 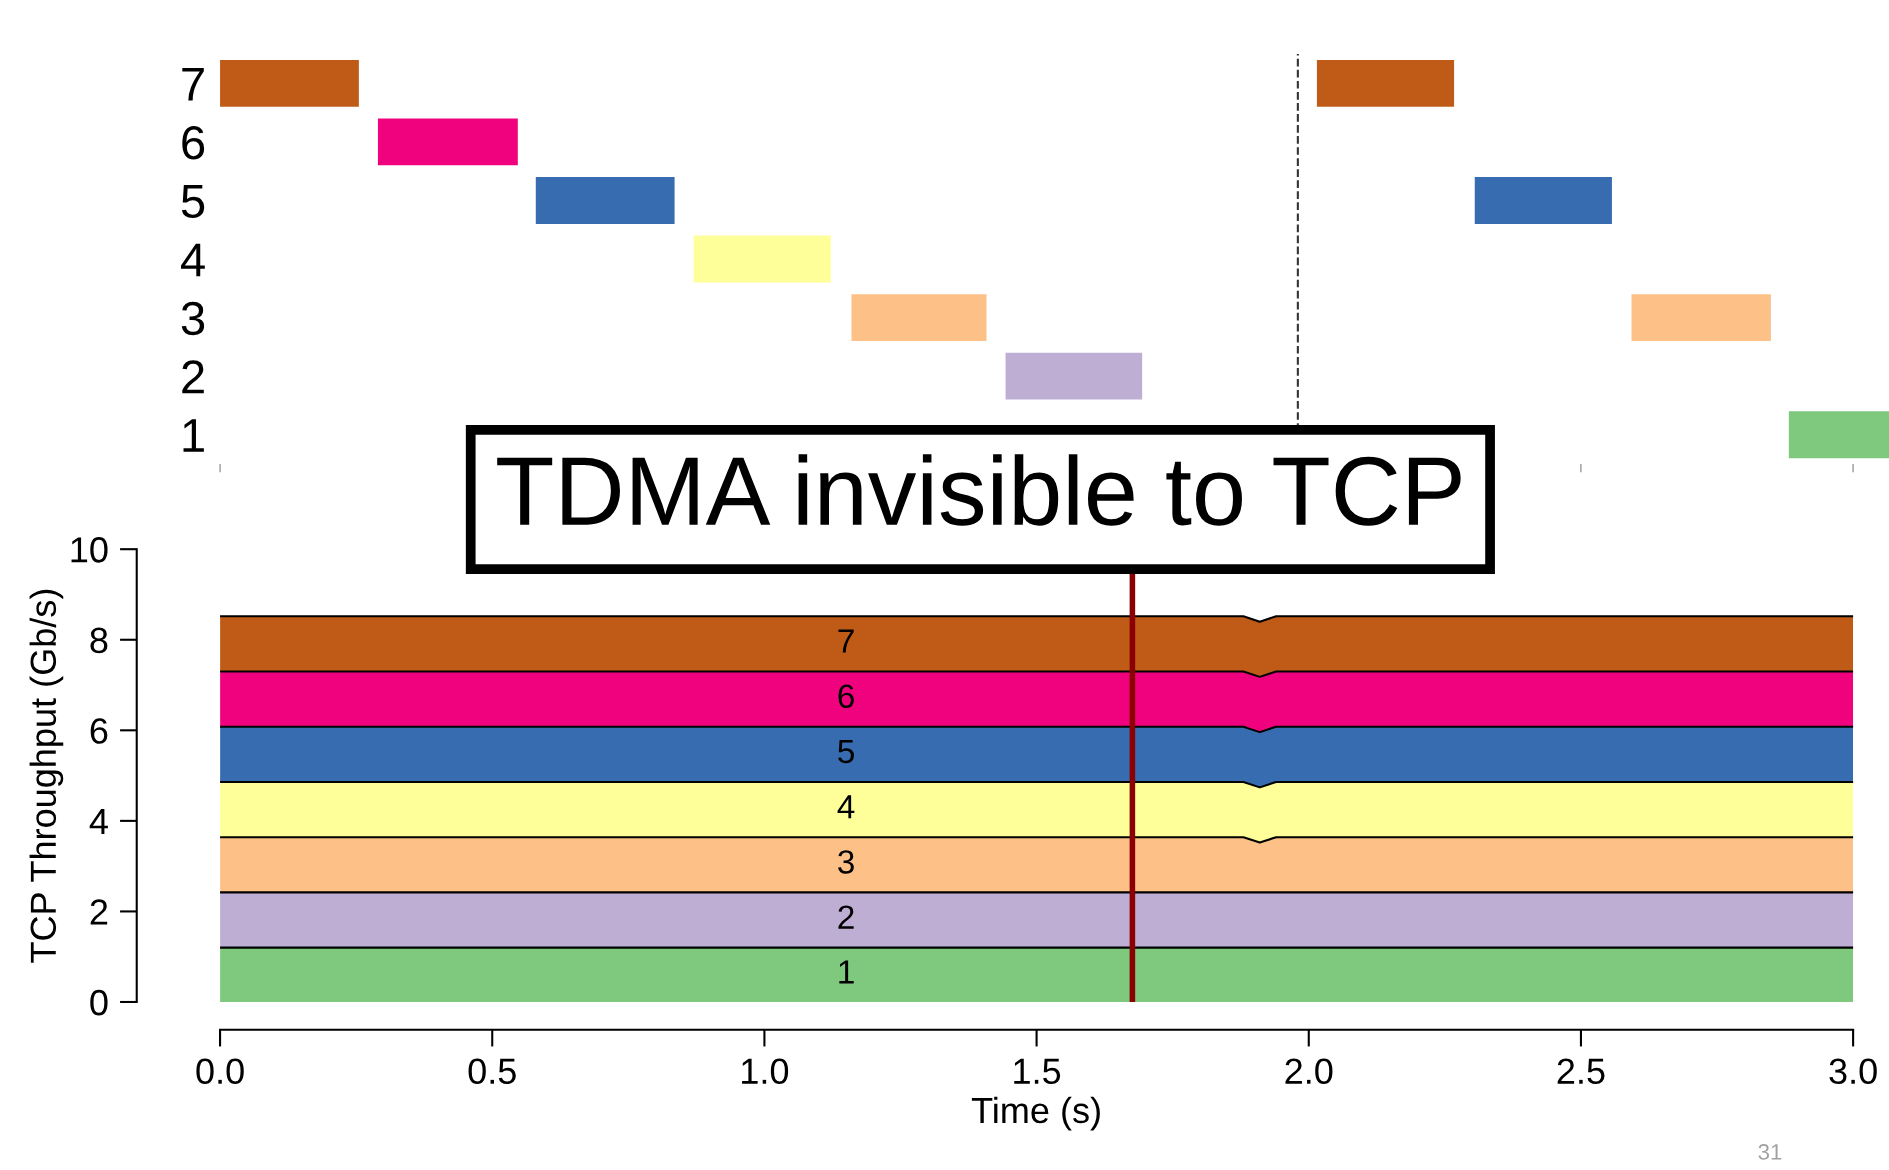 I want to click on series-label: 6, so click(x=846, y=696).